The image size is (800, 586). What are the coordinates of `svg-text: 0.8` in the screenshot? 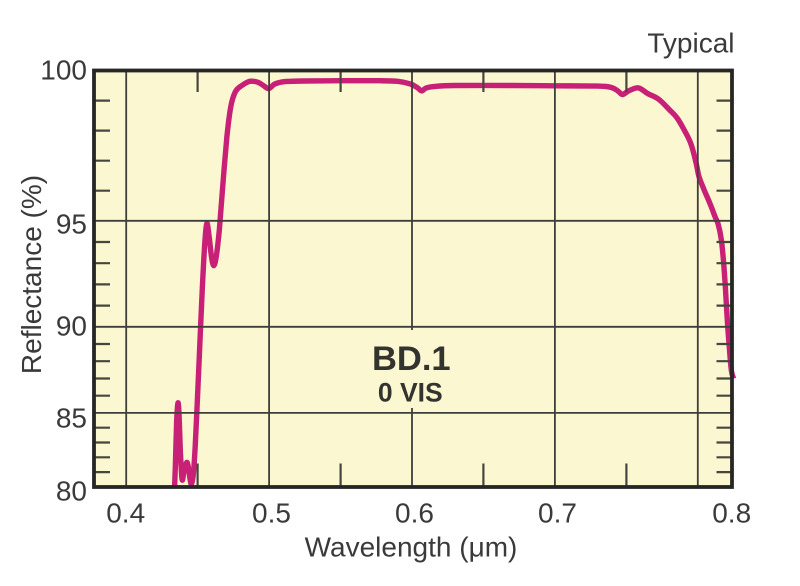 It's located at (731, 513).